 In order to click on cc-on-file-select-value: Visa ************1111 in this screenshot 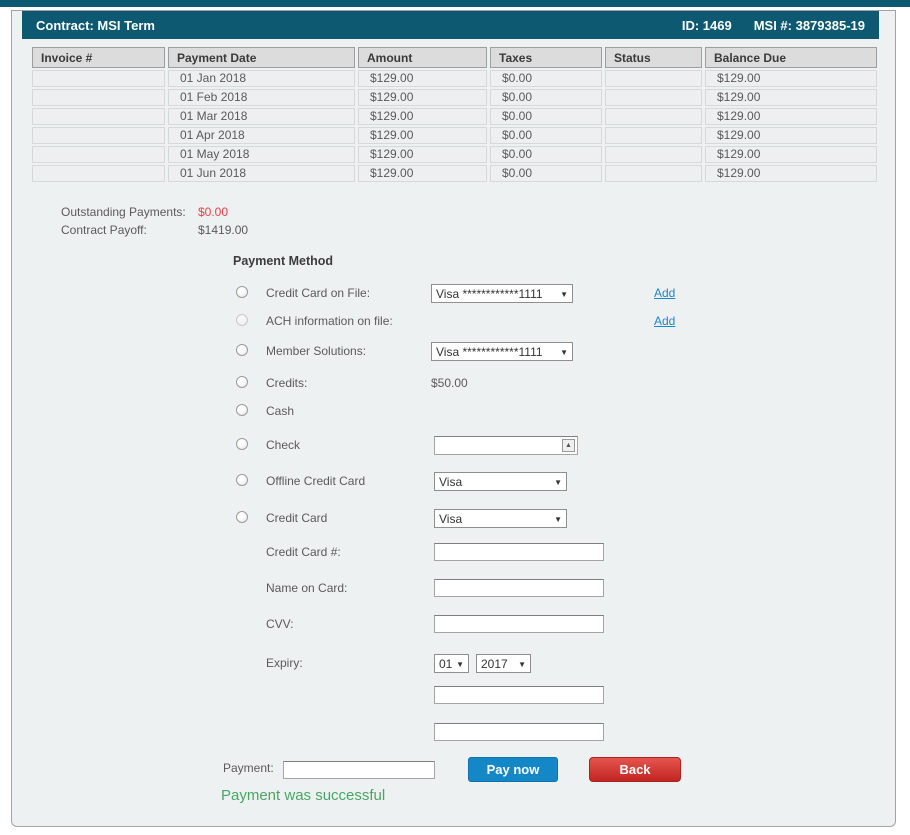, I will do `click(489, 294)`.